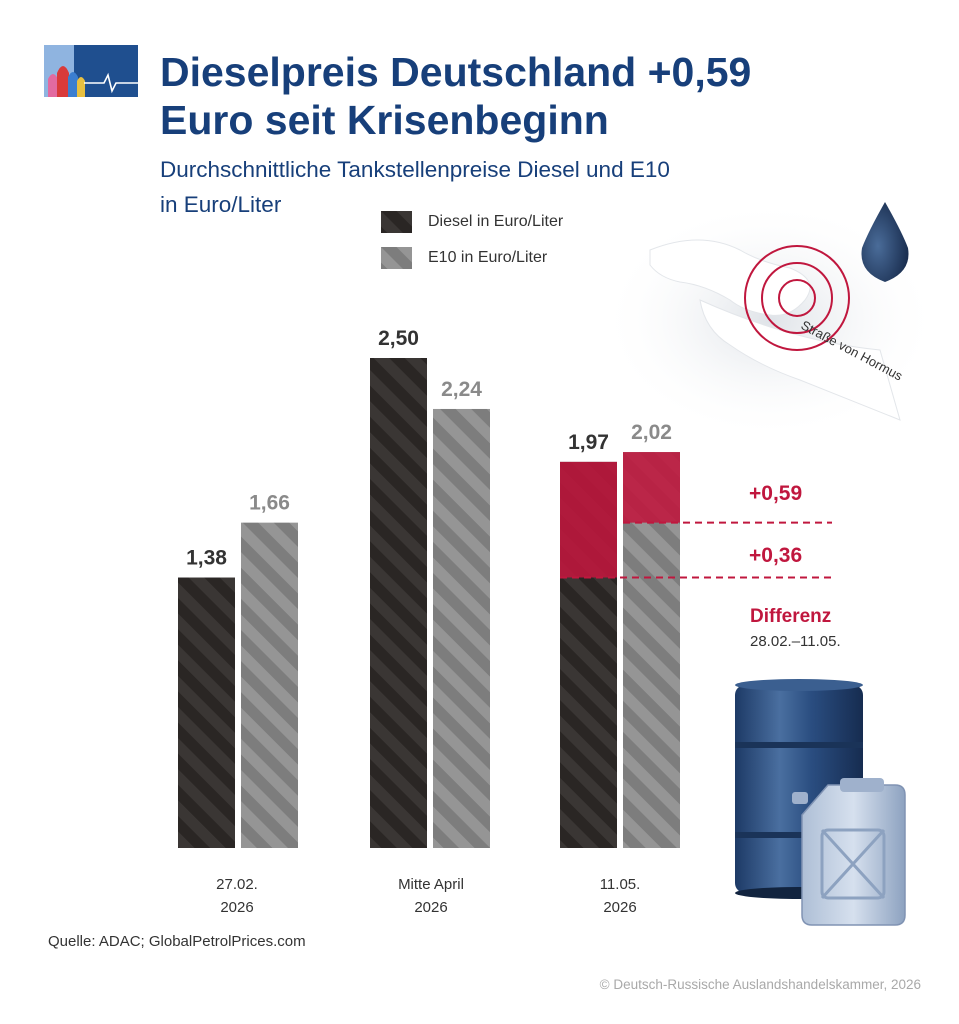  What do you see at coordinates (206, 558) in the screenshot?
I see `data-label: 1,38` at bounding box center [206, 558].